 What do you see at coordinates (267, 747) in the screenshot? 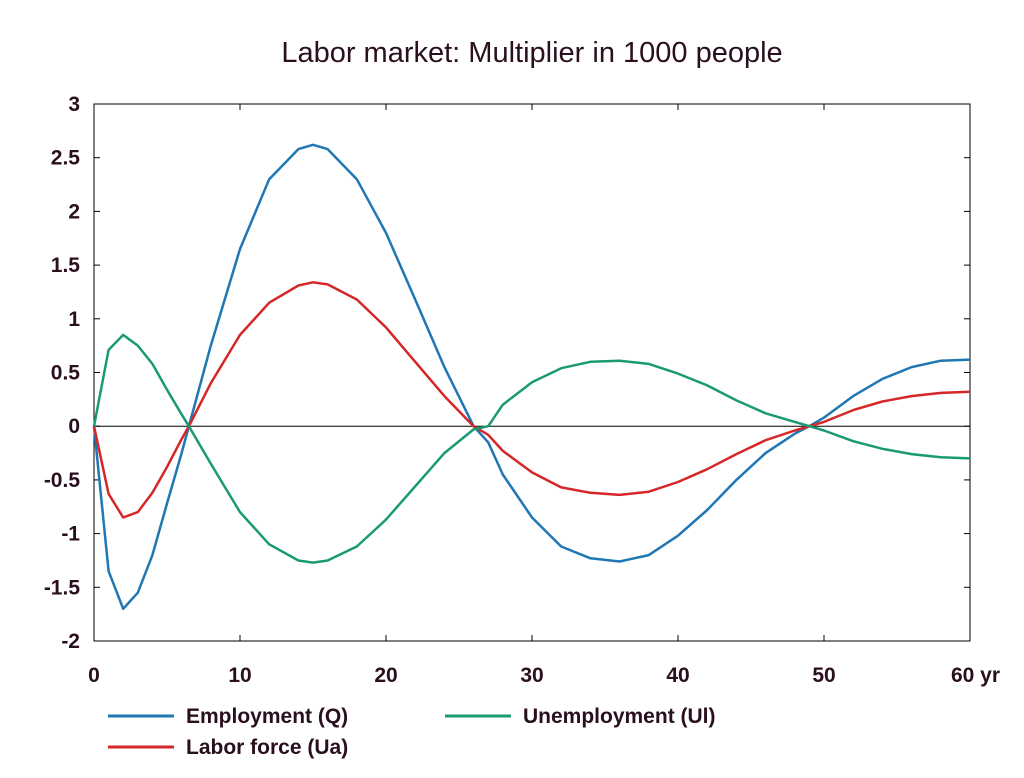
I see `legend-label: Labor force (Ua)` at bounding box center [267, 747].